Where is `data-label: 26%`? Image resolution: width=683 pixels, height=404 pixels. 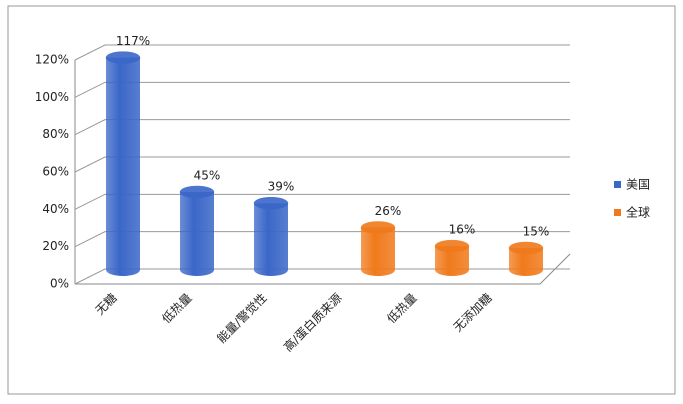 data-label: 26% is located at coordinates (388, 211).